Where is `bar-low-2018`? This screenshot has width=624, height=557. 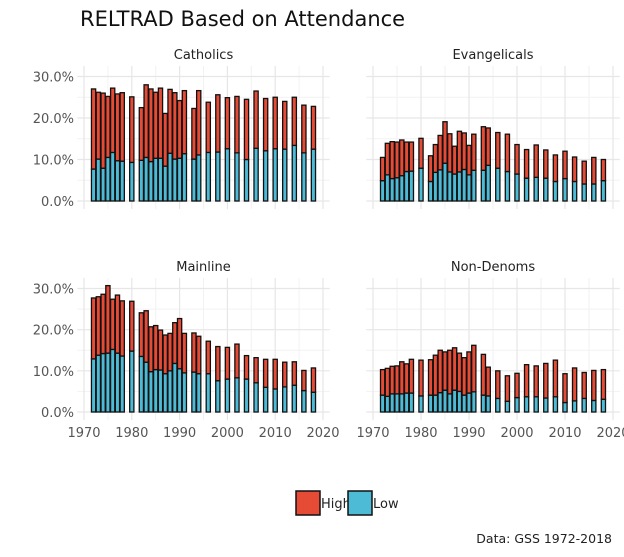 bar-low-2018 is located at coordinates (603, 191).